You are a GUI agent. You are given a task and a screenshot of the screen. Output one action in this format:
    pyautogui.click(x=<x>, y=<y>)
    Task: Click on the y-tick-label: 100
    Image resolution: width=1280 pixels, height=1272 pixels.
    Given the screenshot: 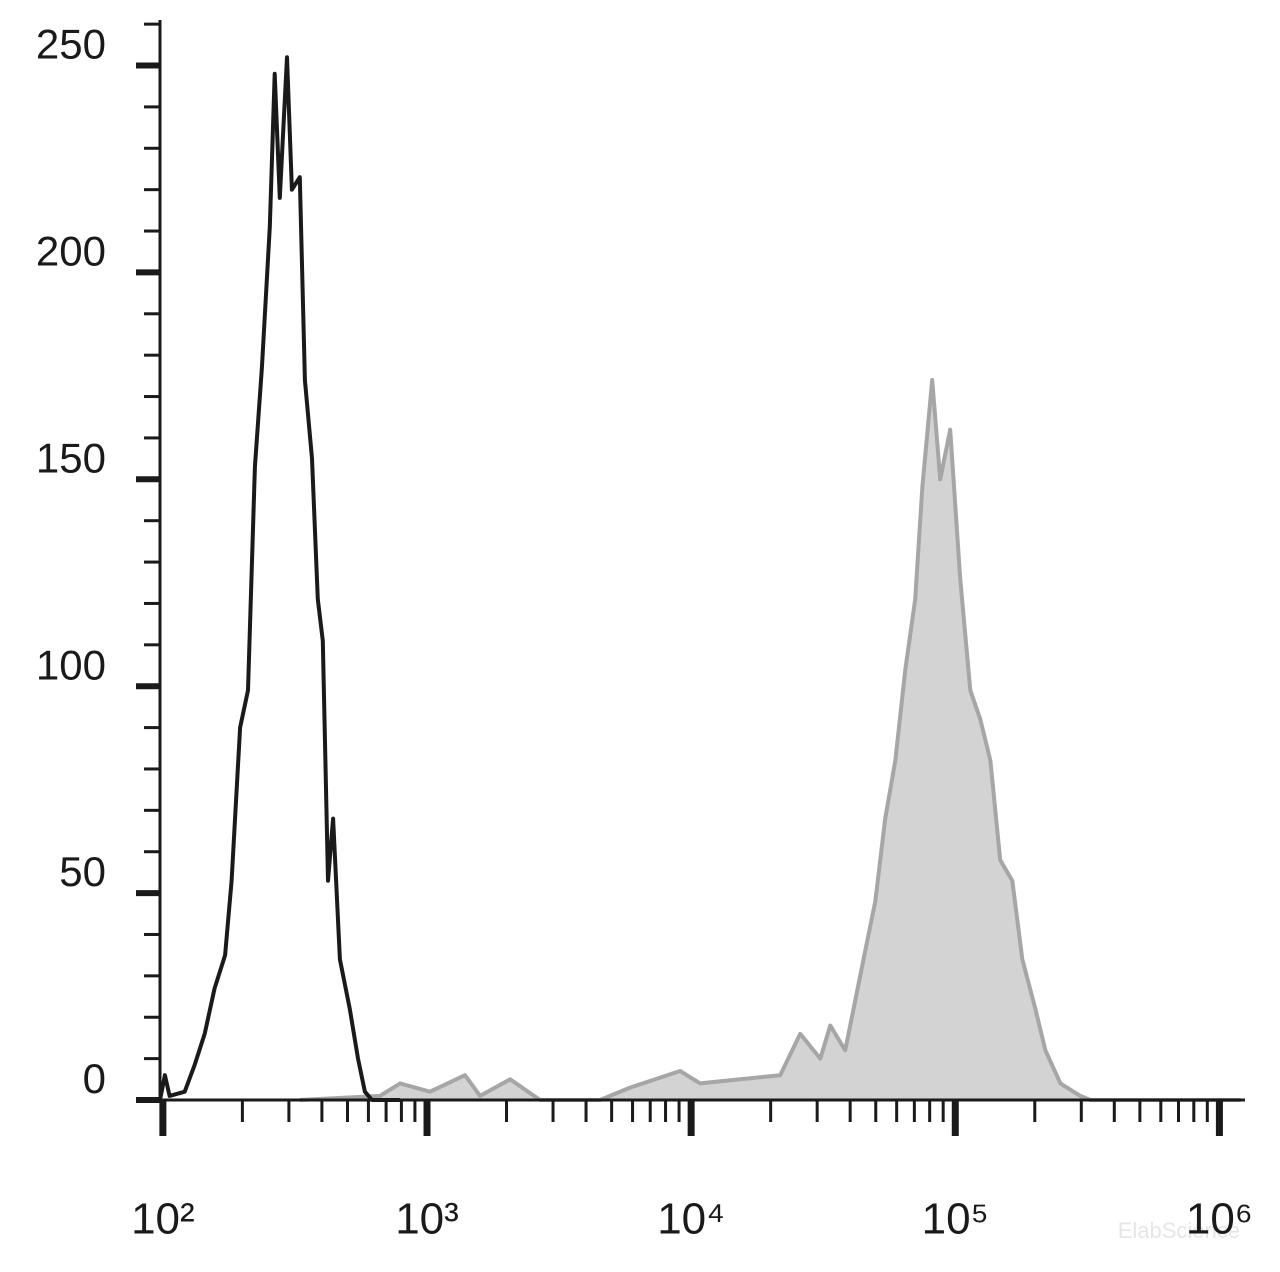 What is the action you would take?
    pyautogui.click(x=71, y=664)
    